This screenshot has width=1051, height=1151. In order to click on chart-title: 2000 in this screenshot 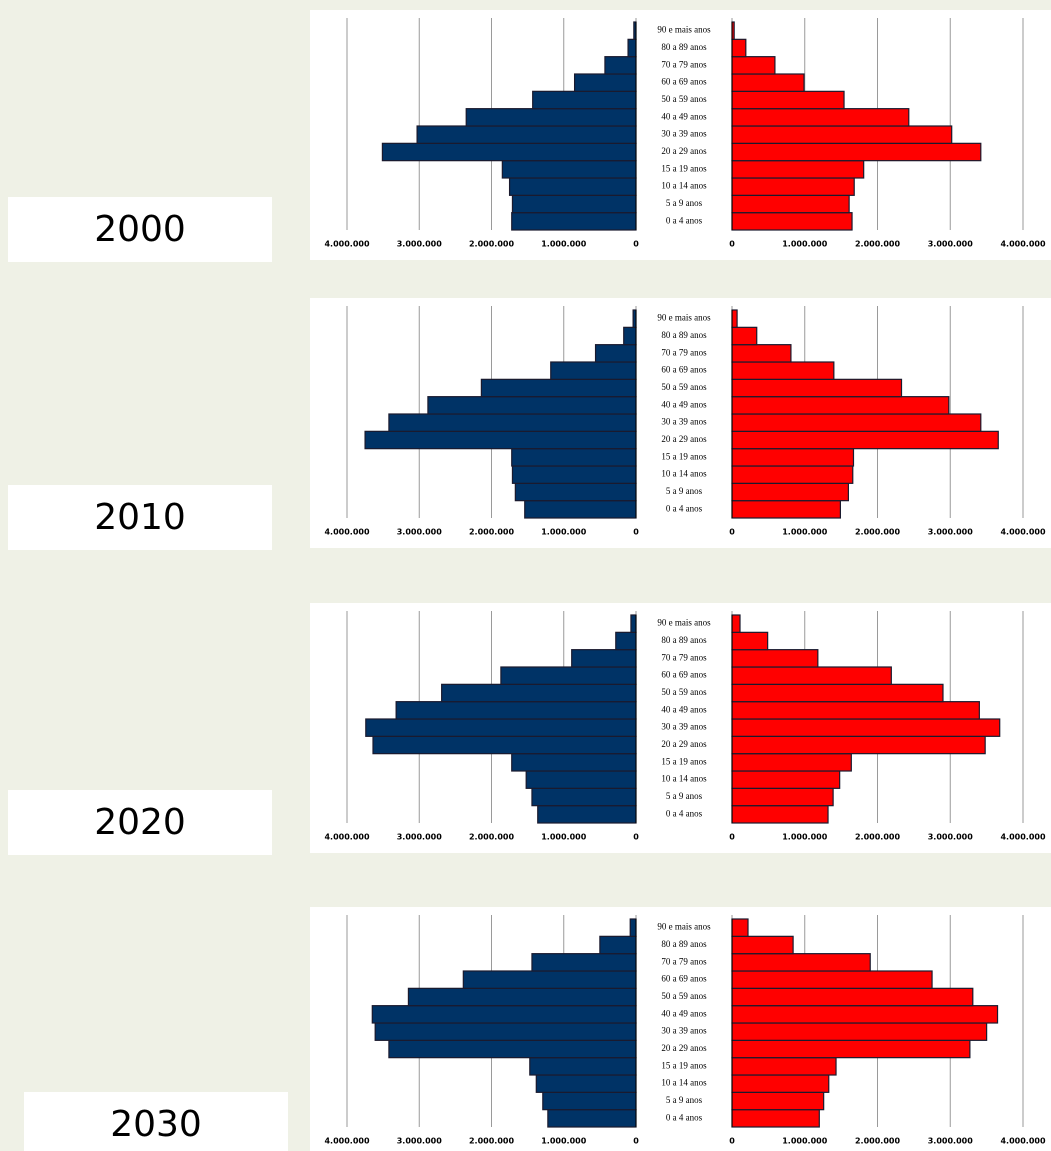, I will do `click(140, 229)`.